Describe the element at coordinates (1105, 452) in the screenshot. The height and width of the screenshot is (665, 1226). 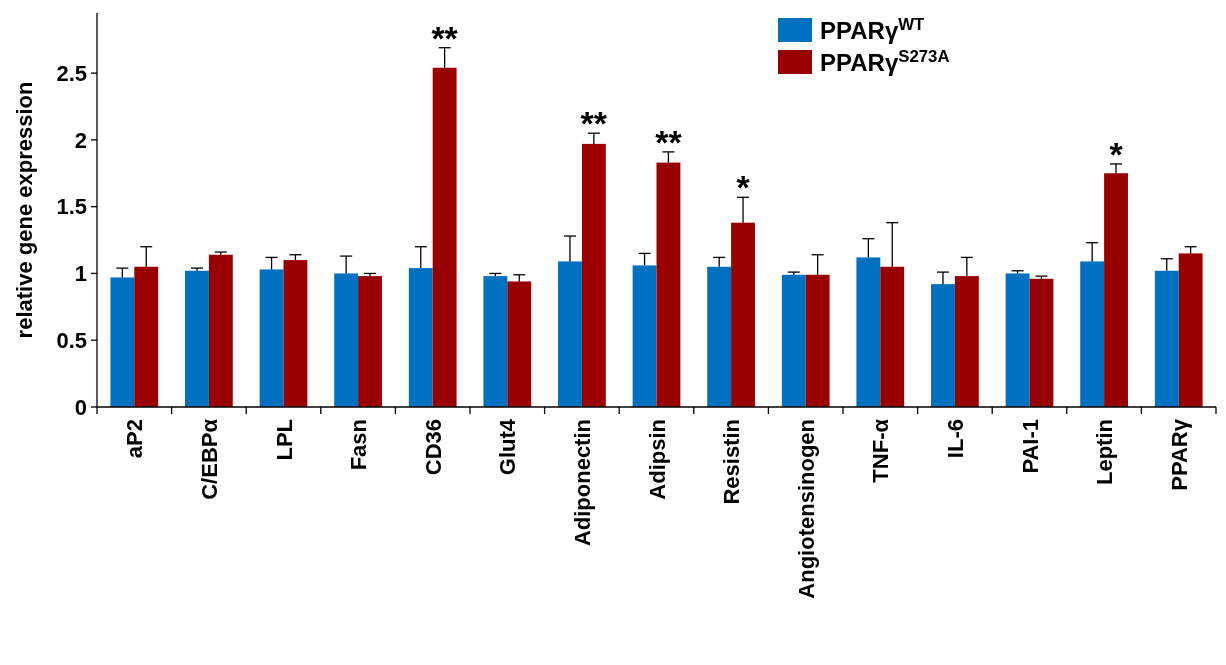
I see `x-tick-label: Leptin` at that location.